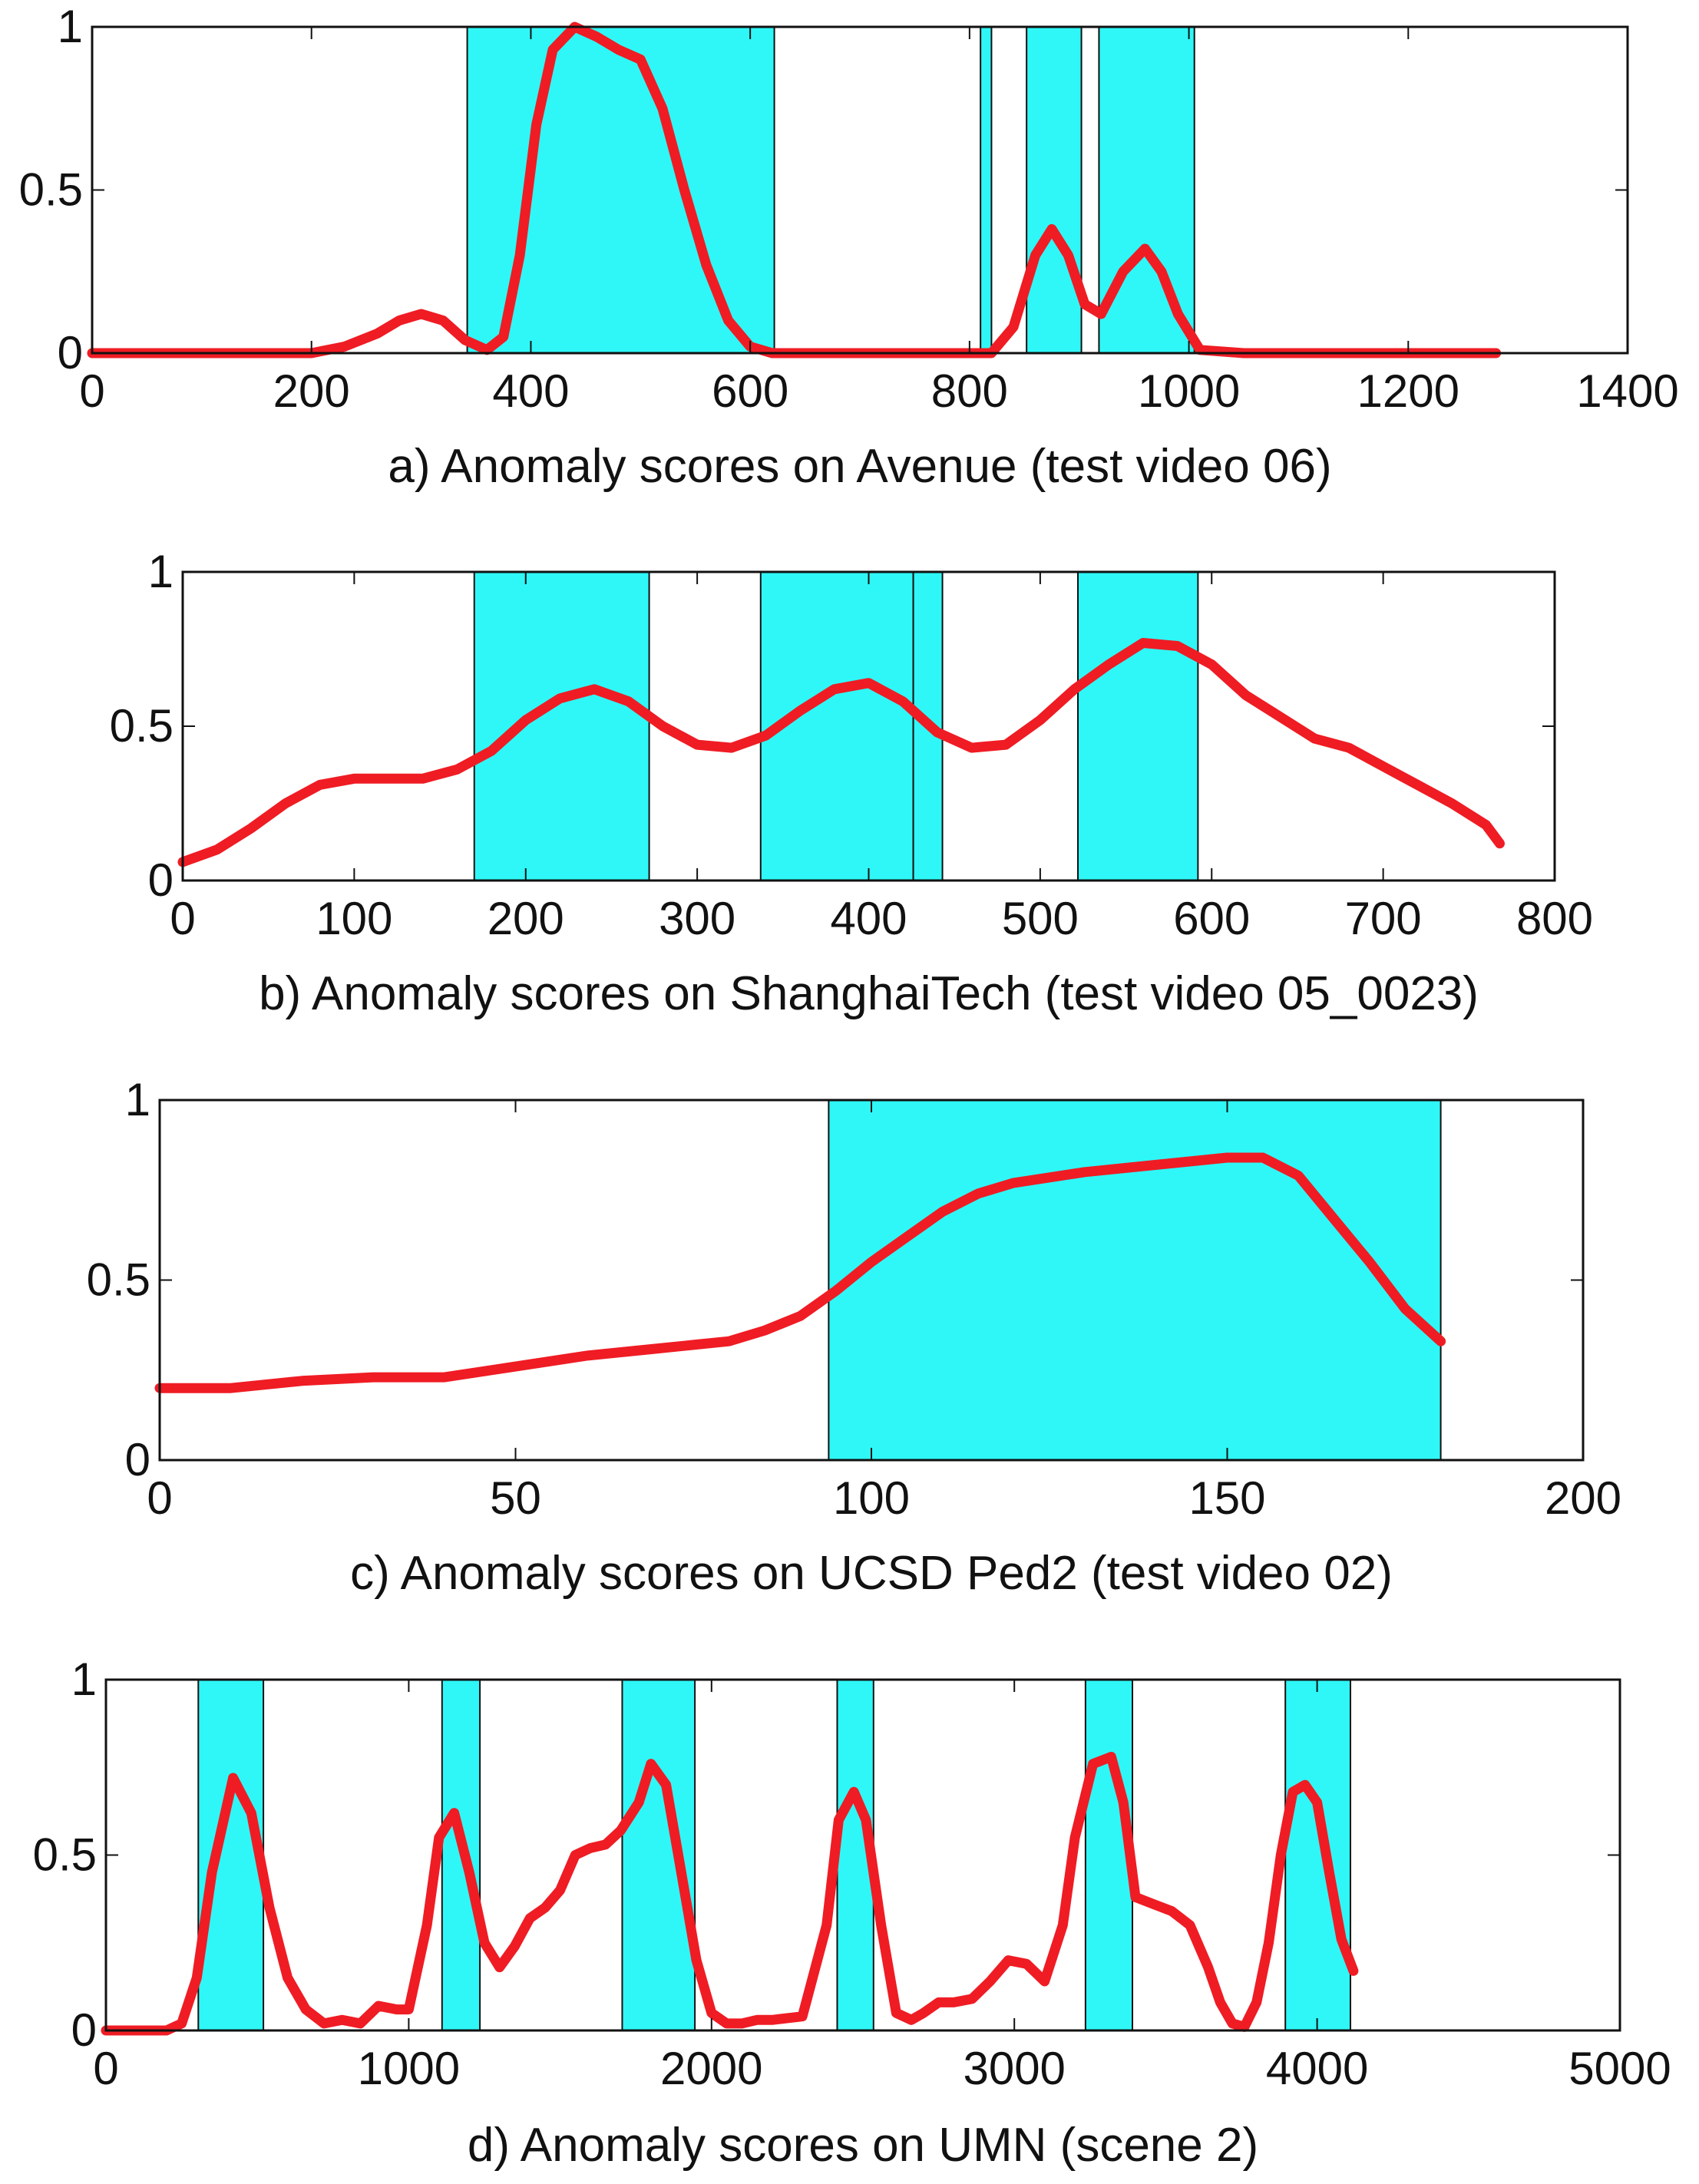 This screenshot has width=1699, height=2184. What do you see at coordinates (863, 2145) in the screenshot?
I see `chart-title: d) Anomaly scores on UMN (scene 2)` at bounding box center [863, 2145].